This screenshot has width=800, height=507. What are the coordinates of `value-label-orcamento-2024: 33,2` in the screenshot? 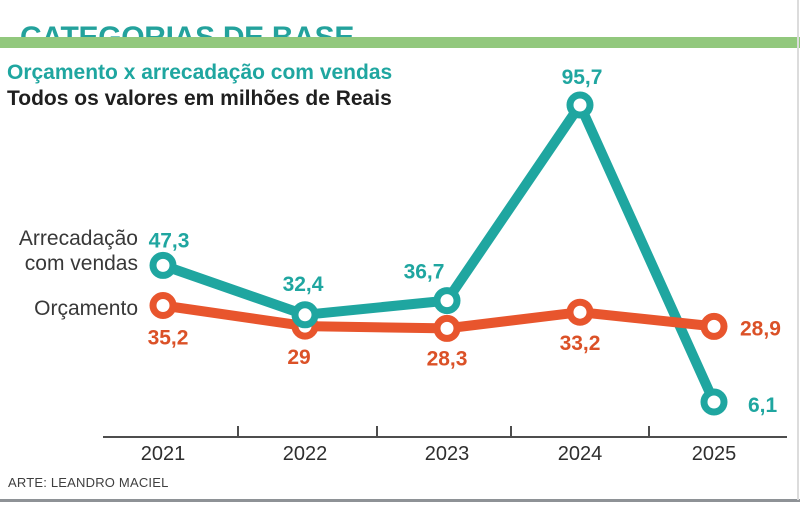 It's located at (580, 343).